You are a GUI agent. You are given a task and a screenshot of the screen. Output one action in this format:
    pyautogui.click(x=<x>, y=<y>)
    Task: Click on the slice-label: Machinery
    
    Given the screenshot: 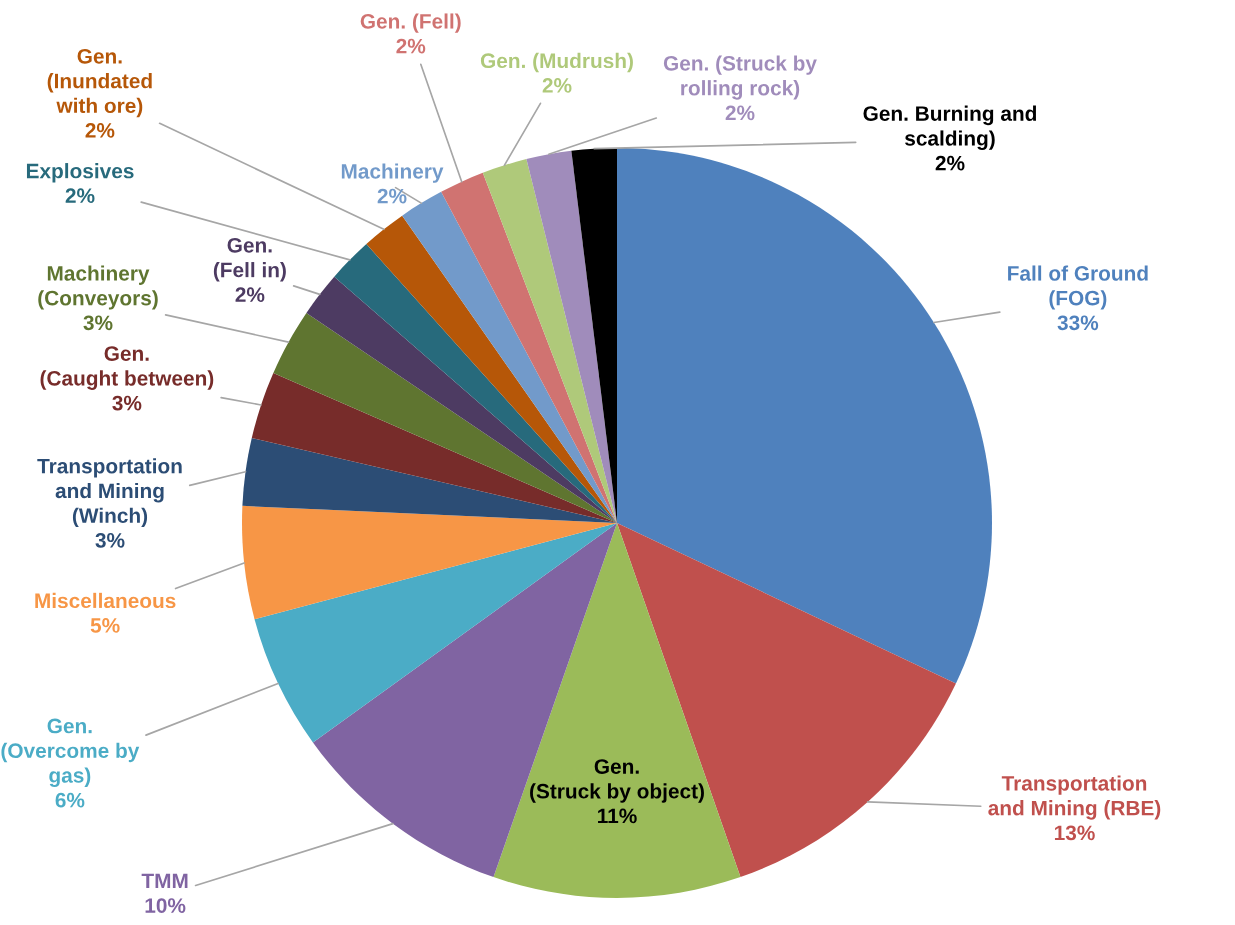 What is the action you would take?
    pyautogui.click(x=392, y=173)
    